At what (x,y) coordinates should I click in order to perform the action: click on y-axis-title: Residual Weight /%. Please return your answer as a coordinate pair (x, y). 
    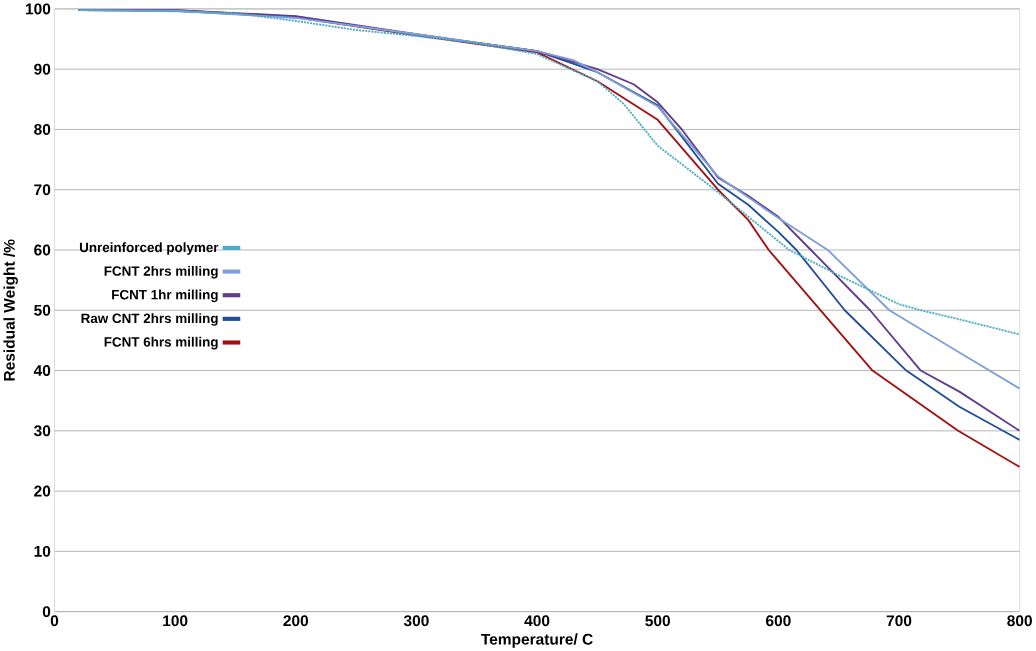
    Looking at the image, I should click on (10, 310).